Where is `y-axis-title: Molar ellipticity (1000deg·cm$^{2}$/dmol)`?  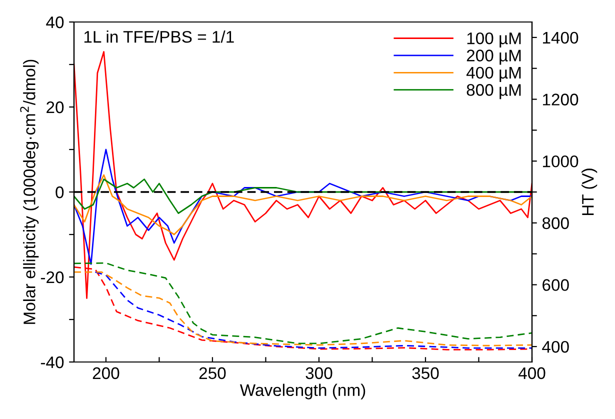 y-axis-title: Molar ellipticity (1000deg·cm$^{2}$/dmol) is located at coordinates (29, 192).